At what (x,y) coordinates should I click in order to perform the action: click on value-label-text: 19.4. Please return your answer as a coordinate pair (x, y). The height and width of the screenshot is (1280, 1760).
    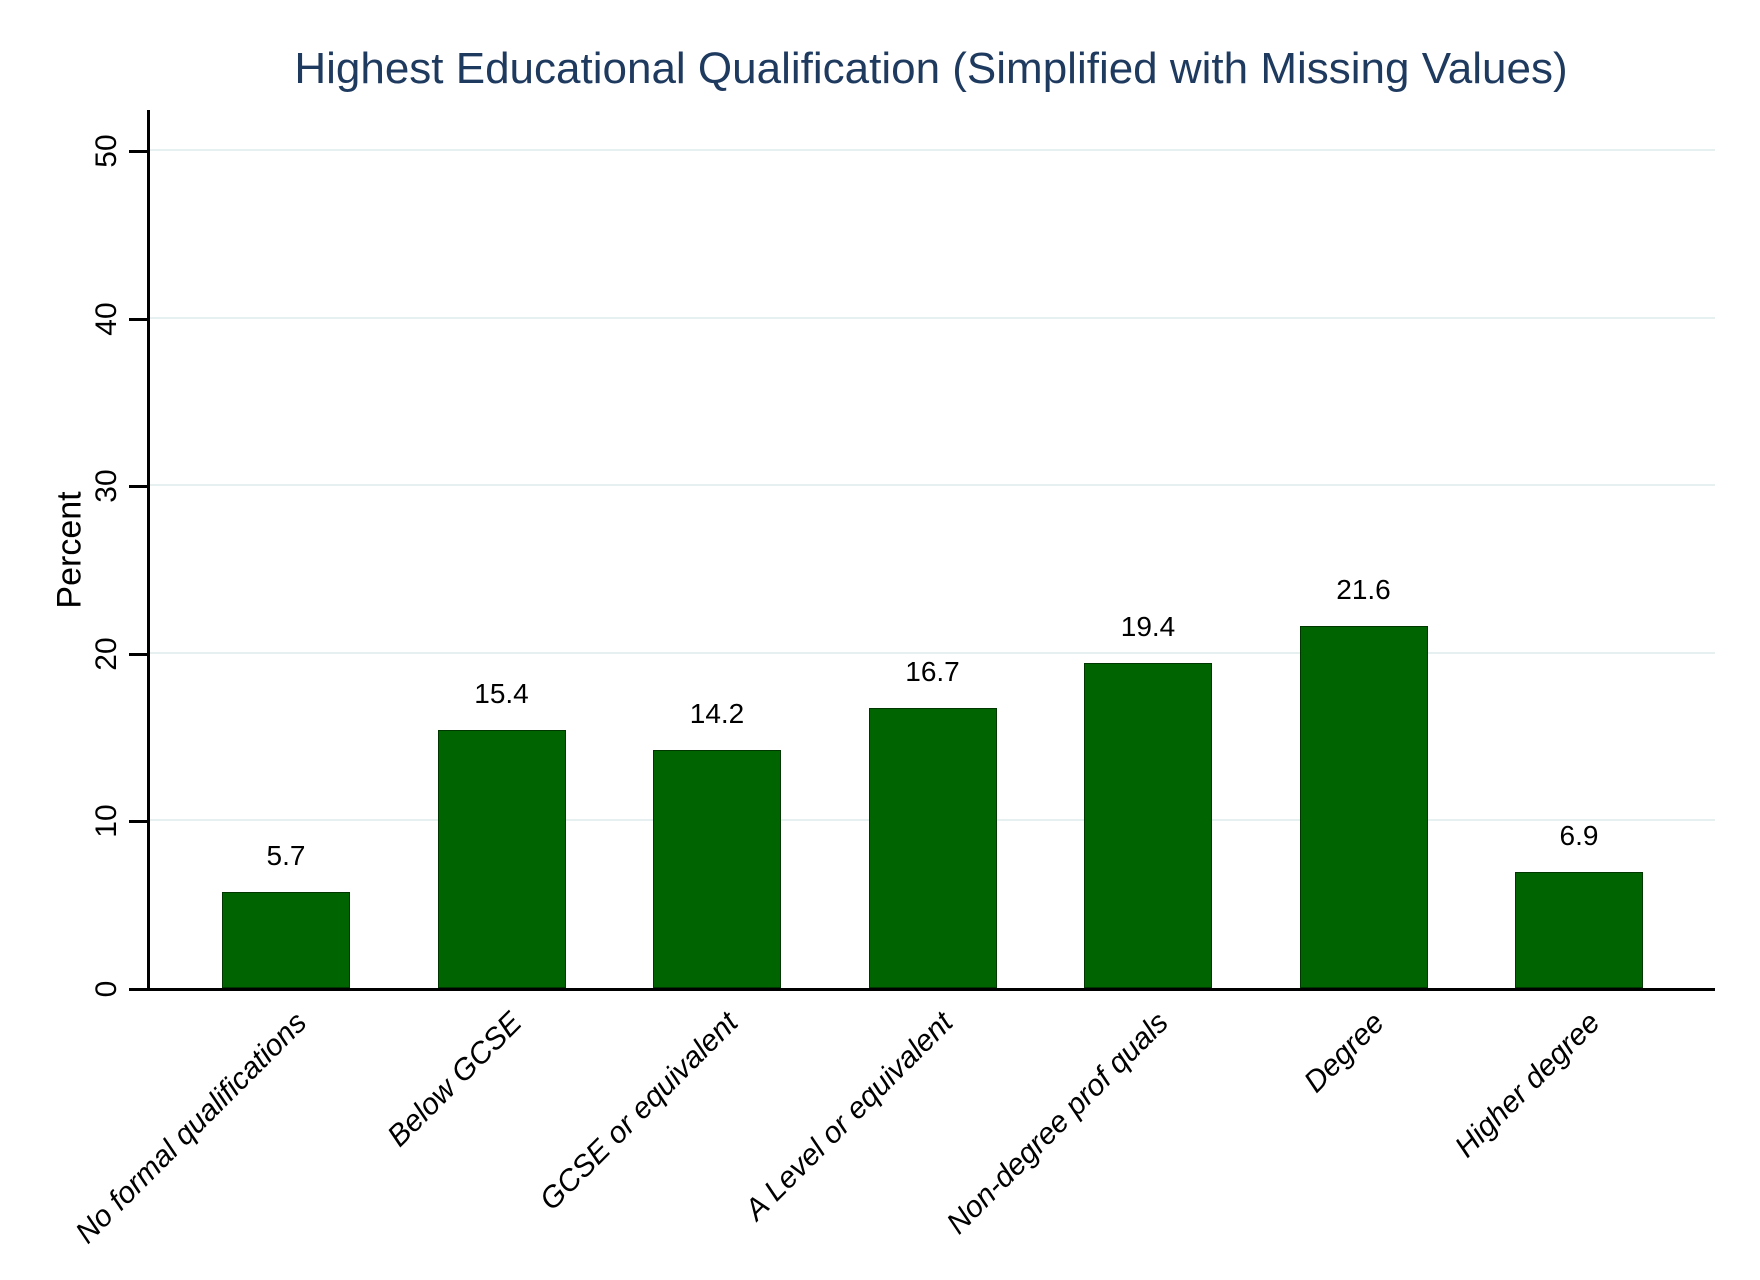
    Looking at the image, I should click on (1148, 626).